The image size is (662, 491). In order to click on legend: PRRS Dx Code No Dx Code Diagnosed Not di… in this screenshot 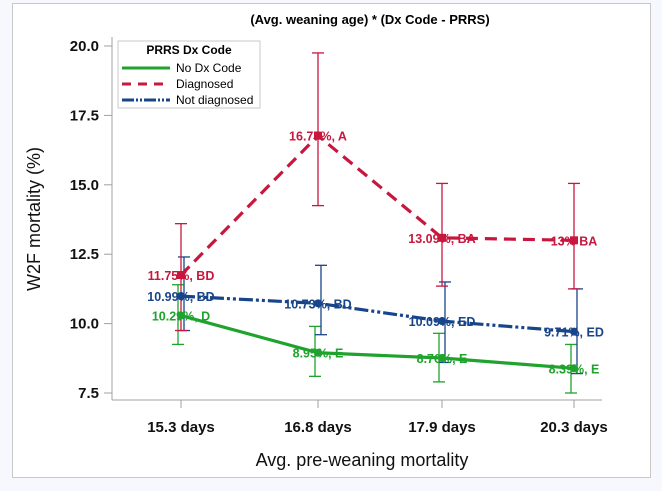, I will do `click(189, 74)`.